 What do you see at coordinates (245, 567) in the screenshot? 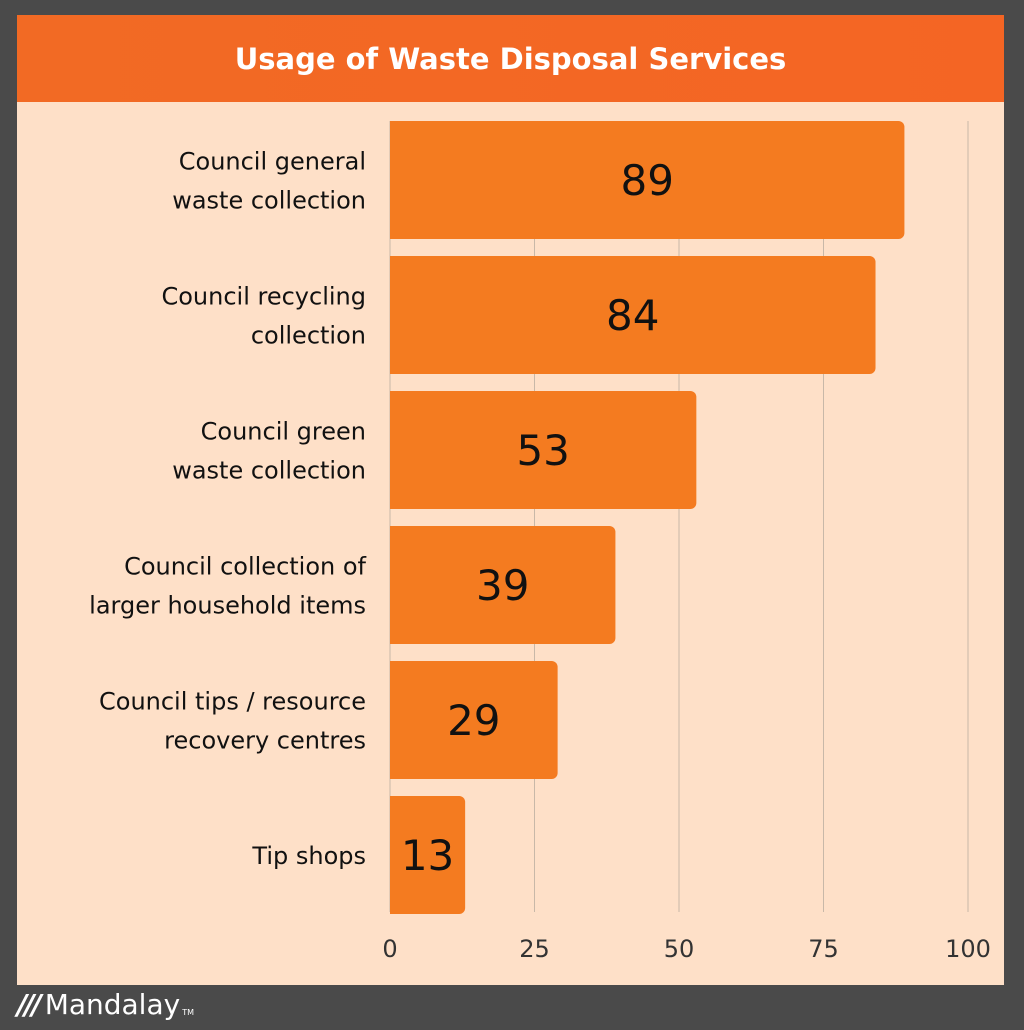
I see `category-label: Council collection of` at bounding box center [245, 567].